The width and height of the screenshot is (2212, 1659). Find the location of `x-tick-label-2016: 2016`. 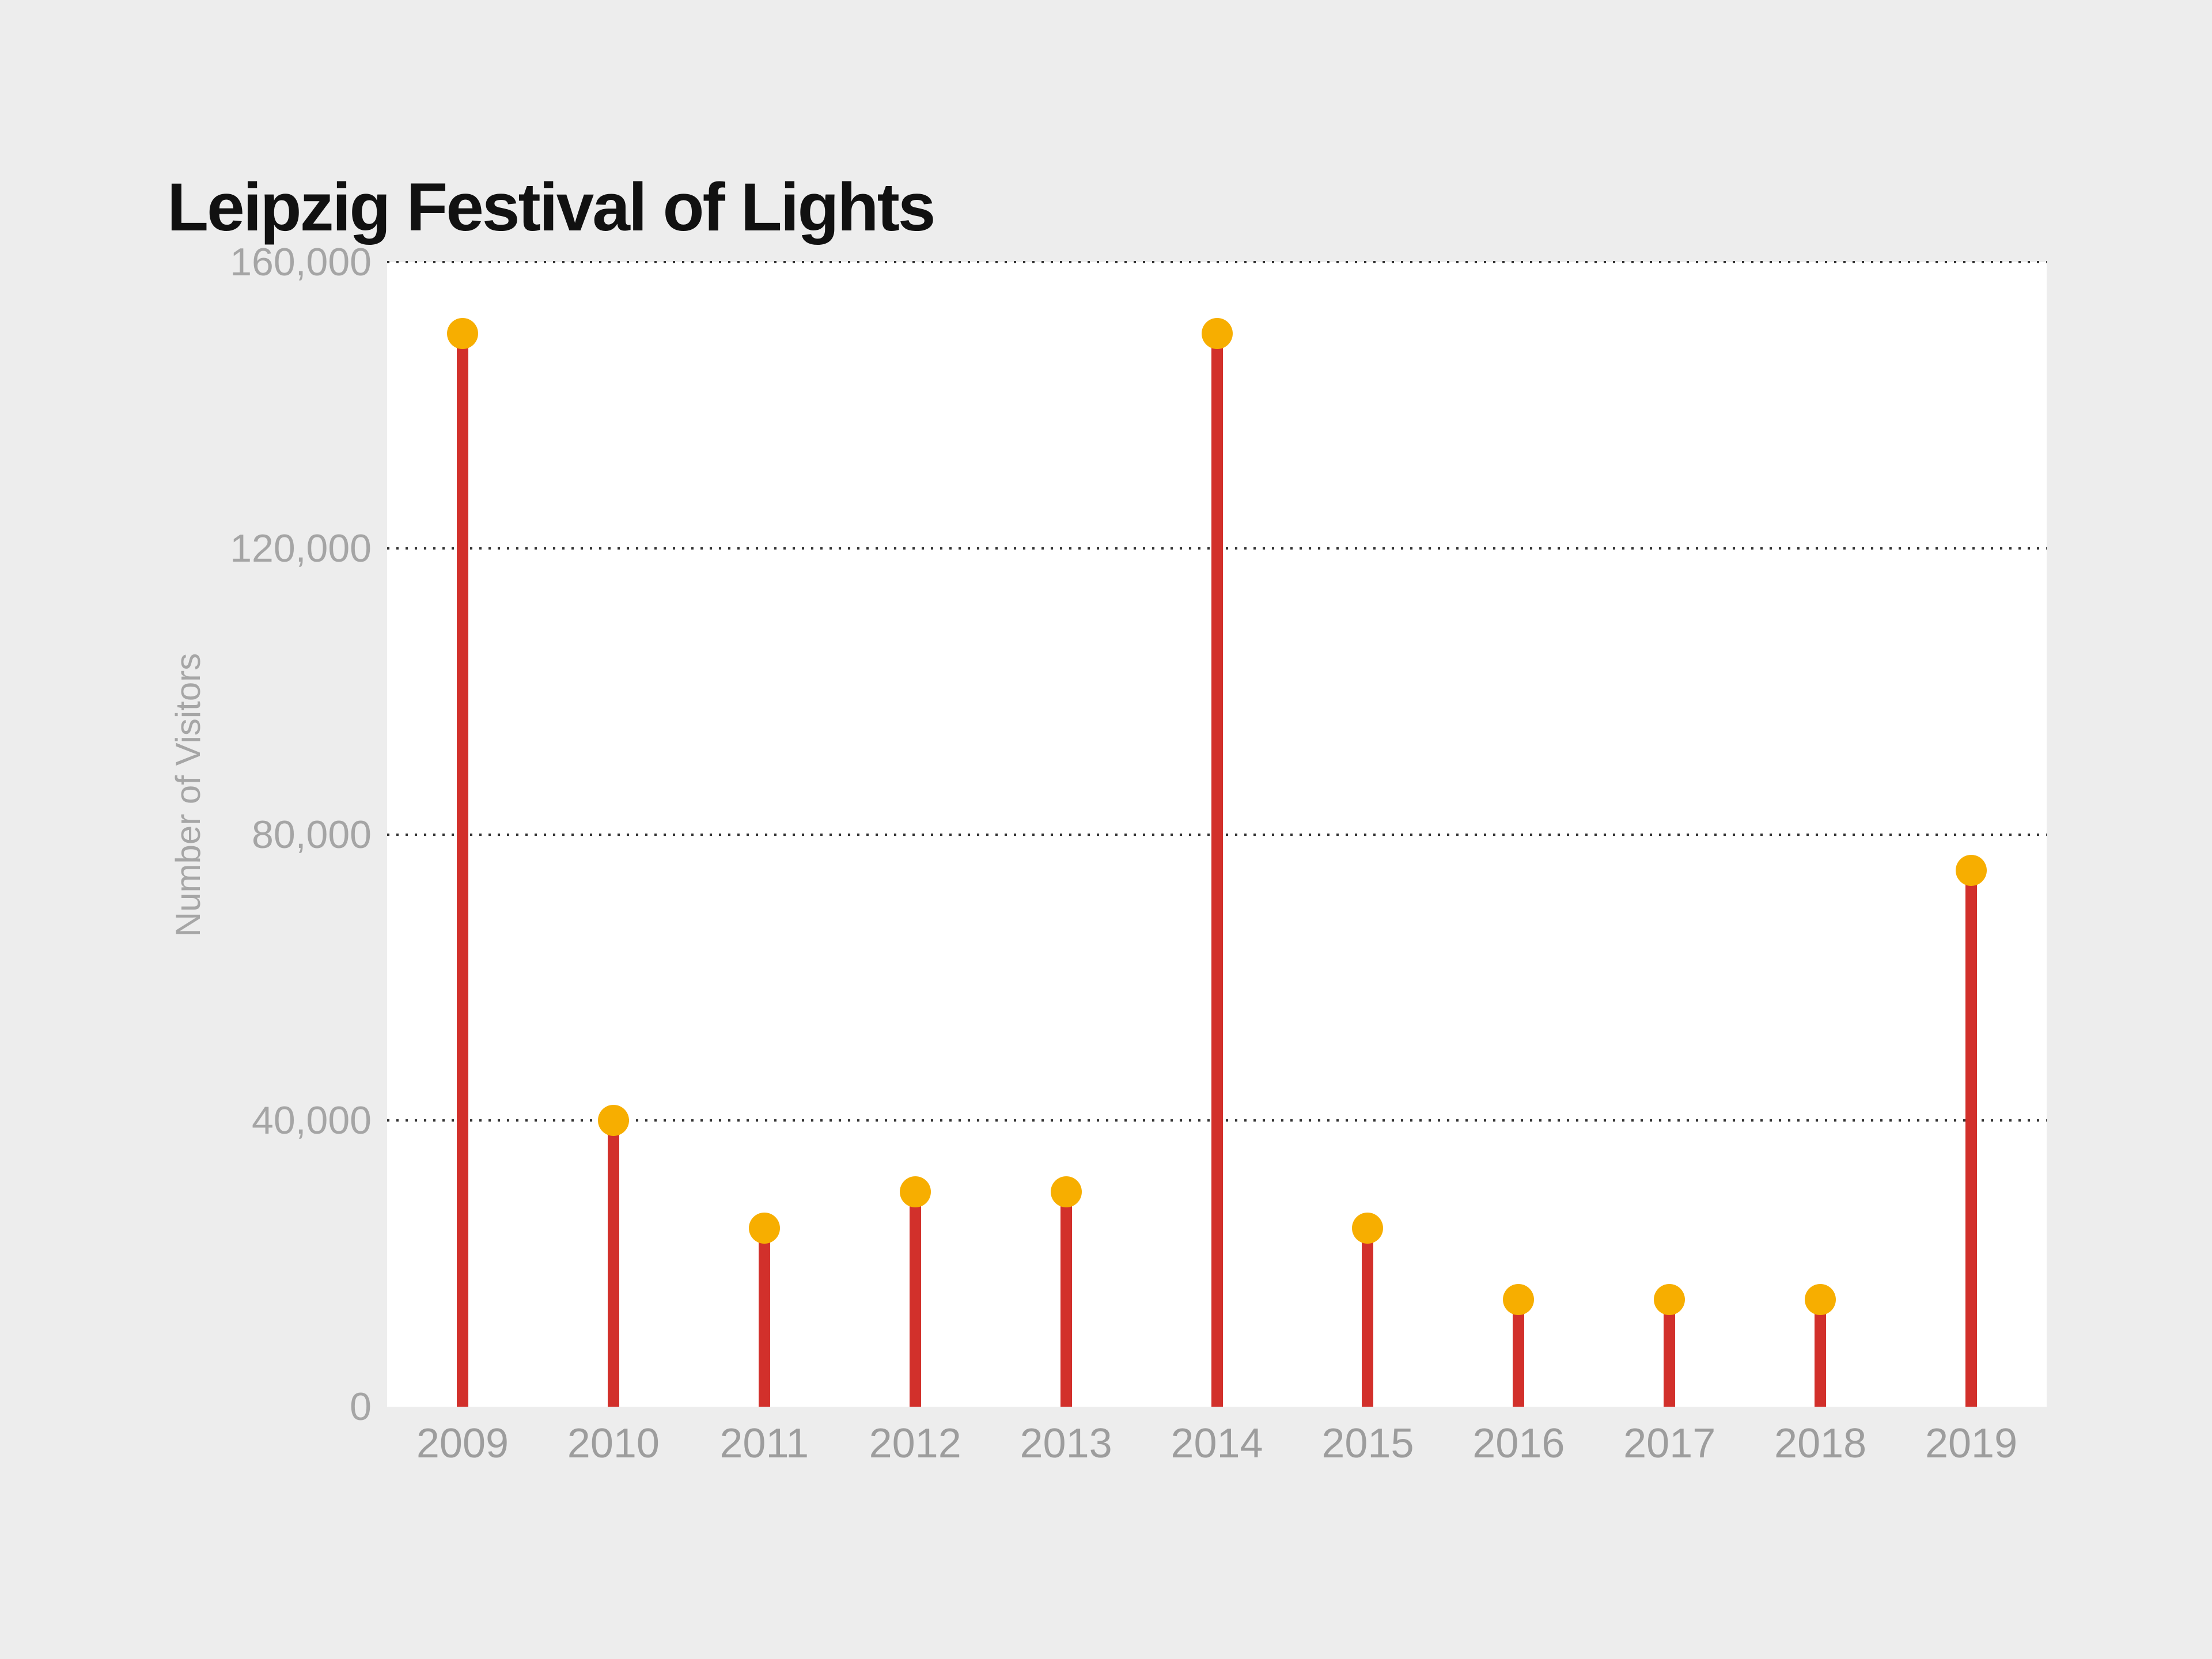

x-tick-label-2016: 2016 is located at coordinates (1518, 1444).